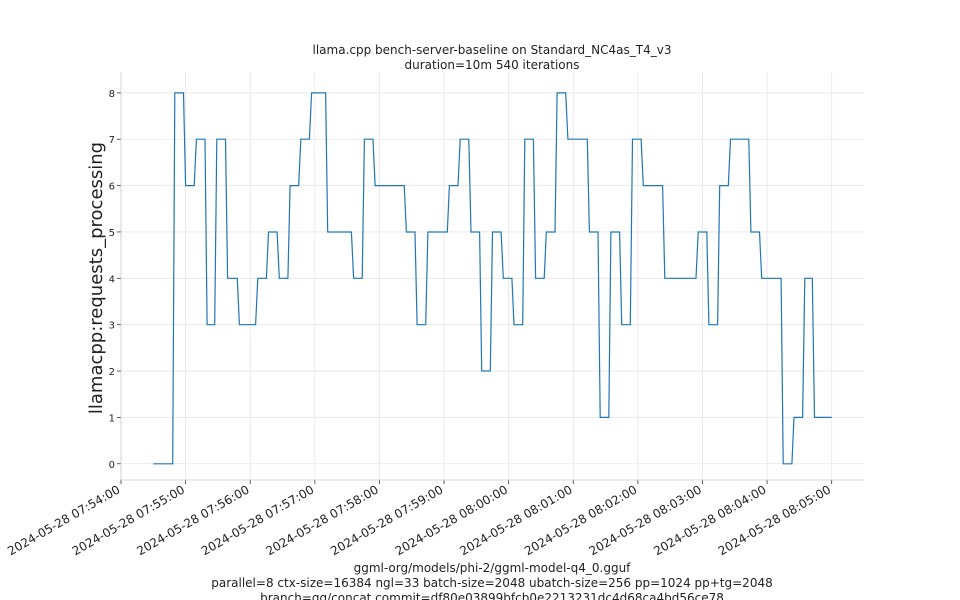 The width and height of the screenshot is (960, 600). I want to click on y-tick-label: 8, so click(112, 94).